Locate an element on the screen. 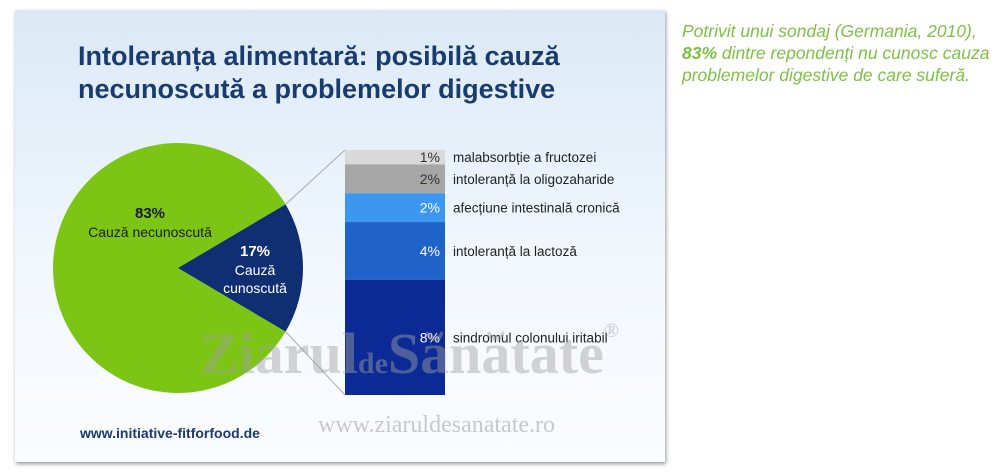 This screenshot has width=1000, height=476. wm-mark: ® is located at coordinates (611, 331).